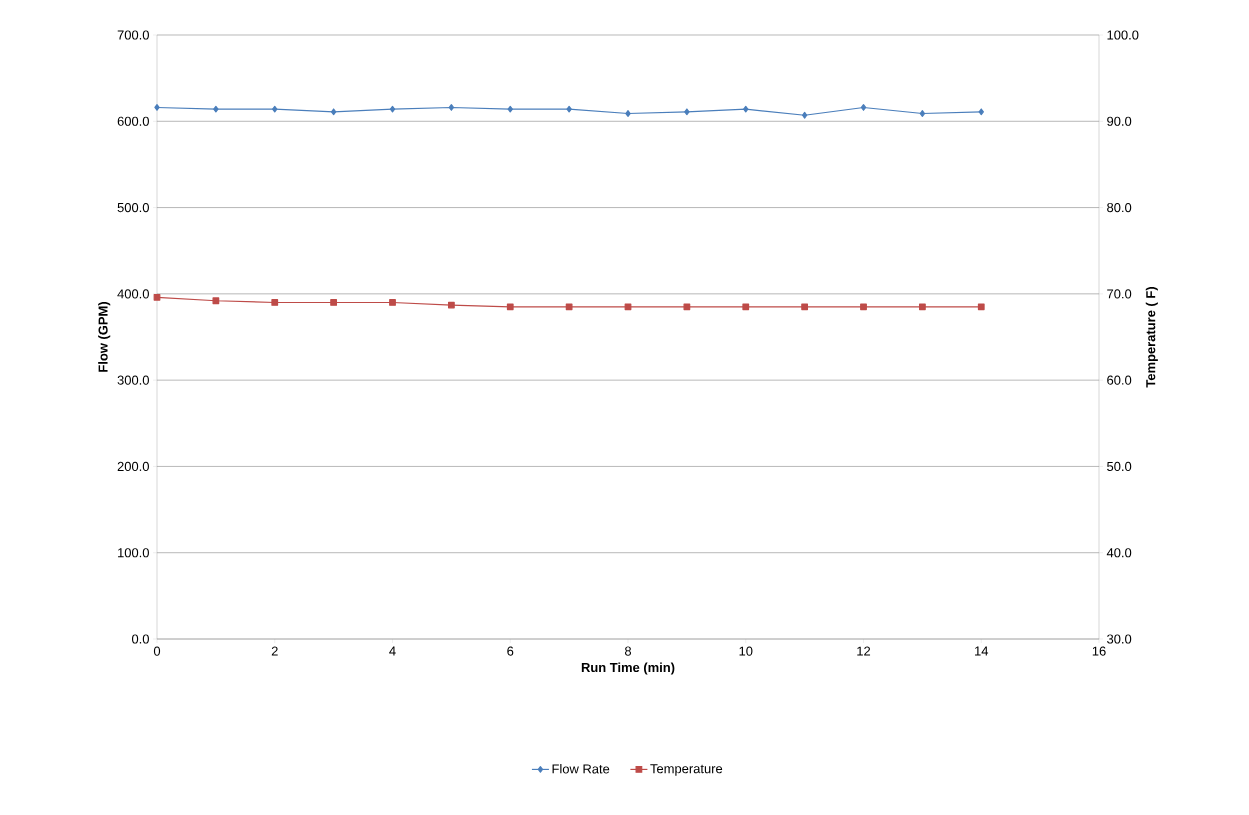  Describe the element at coordinates (1119, 380) in the screenshot. I see `y2-tick-label: 60.0` at that location.